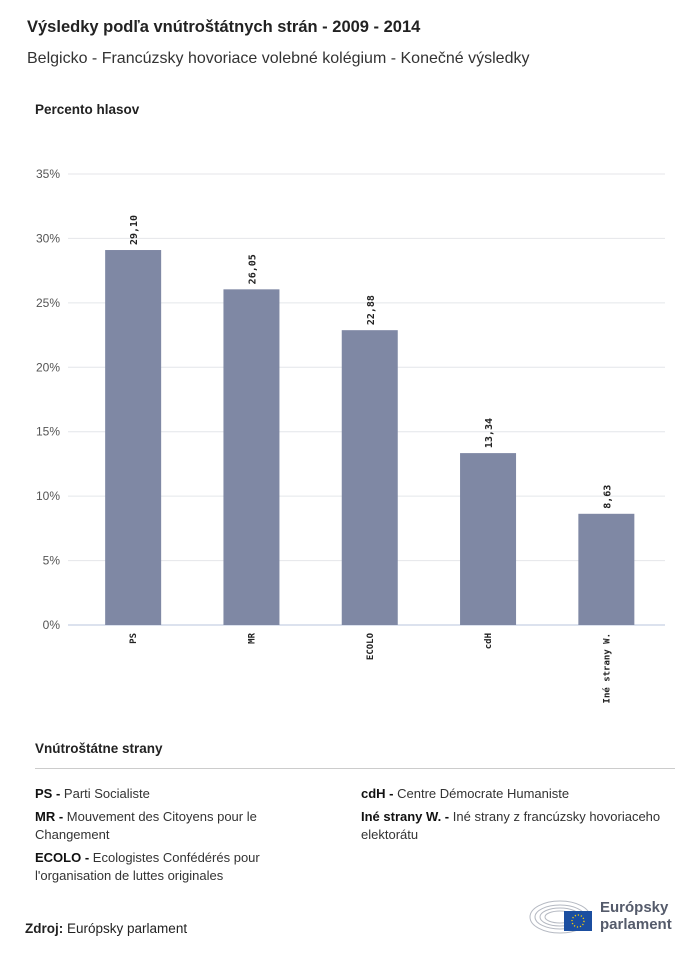 The height and width of the screenshot is (954, 700). I want to click on y-tick-label: 25%, so click(48, 303).